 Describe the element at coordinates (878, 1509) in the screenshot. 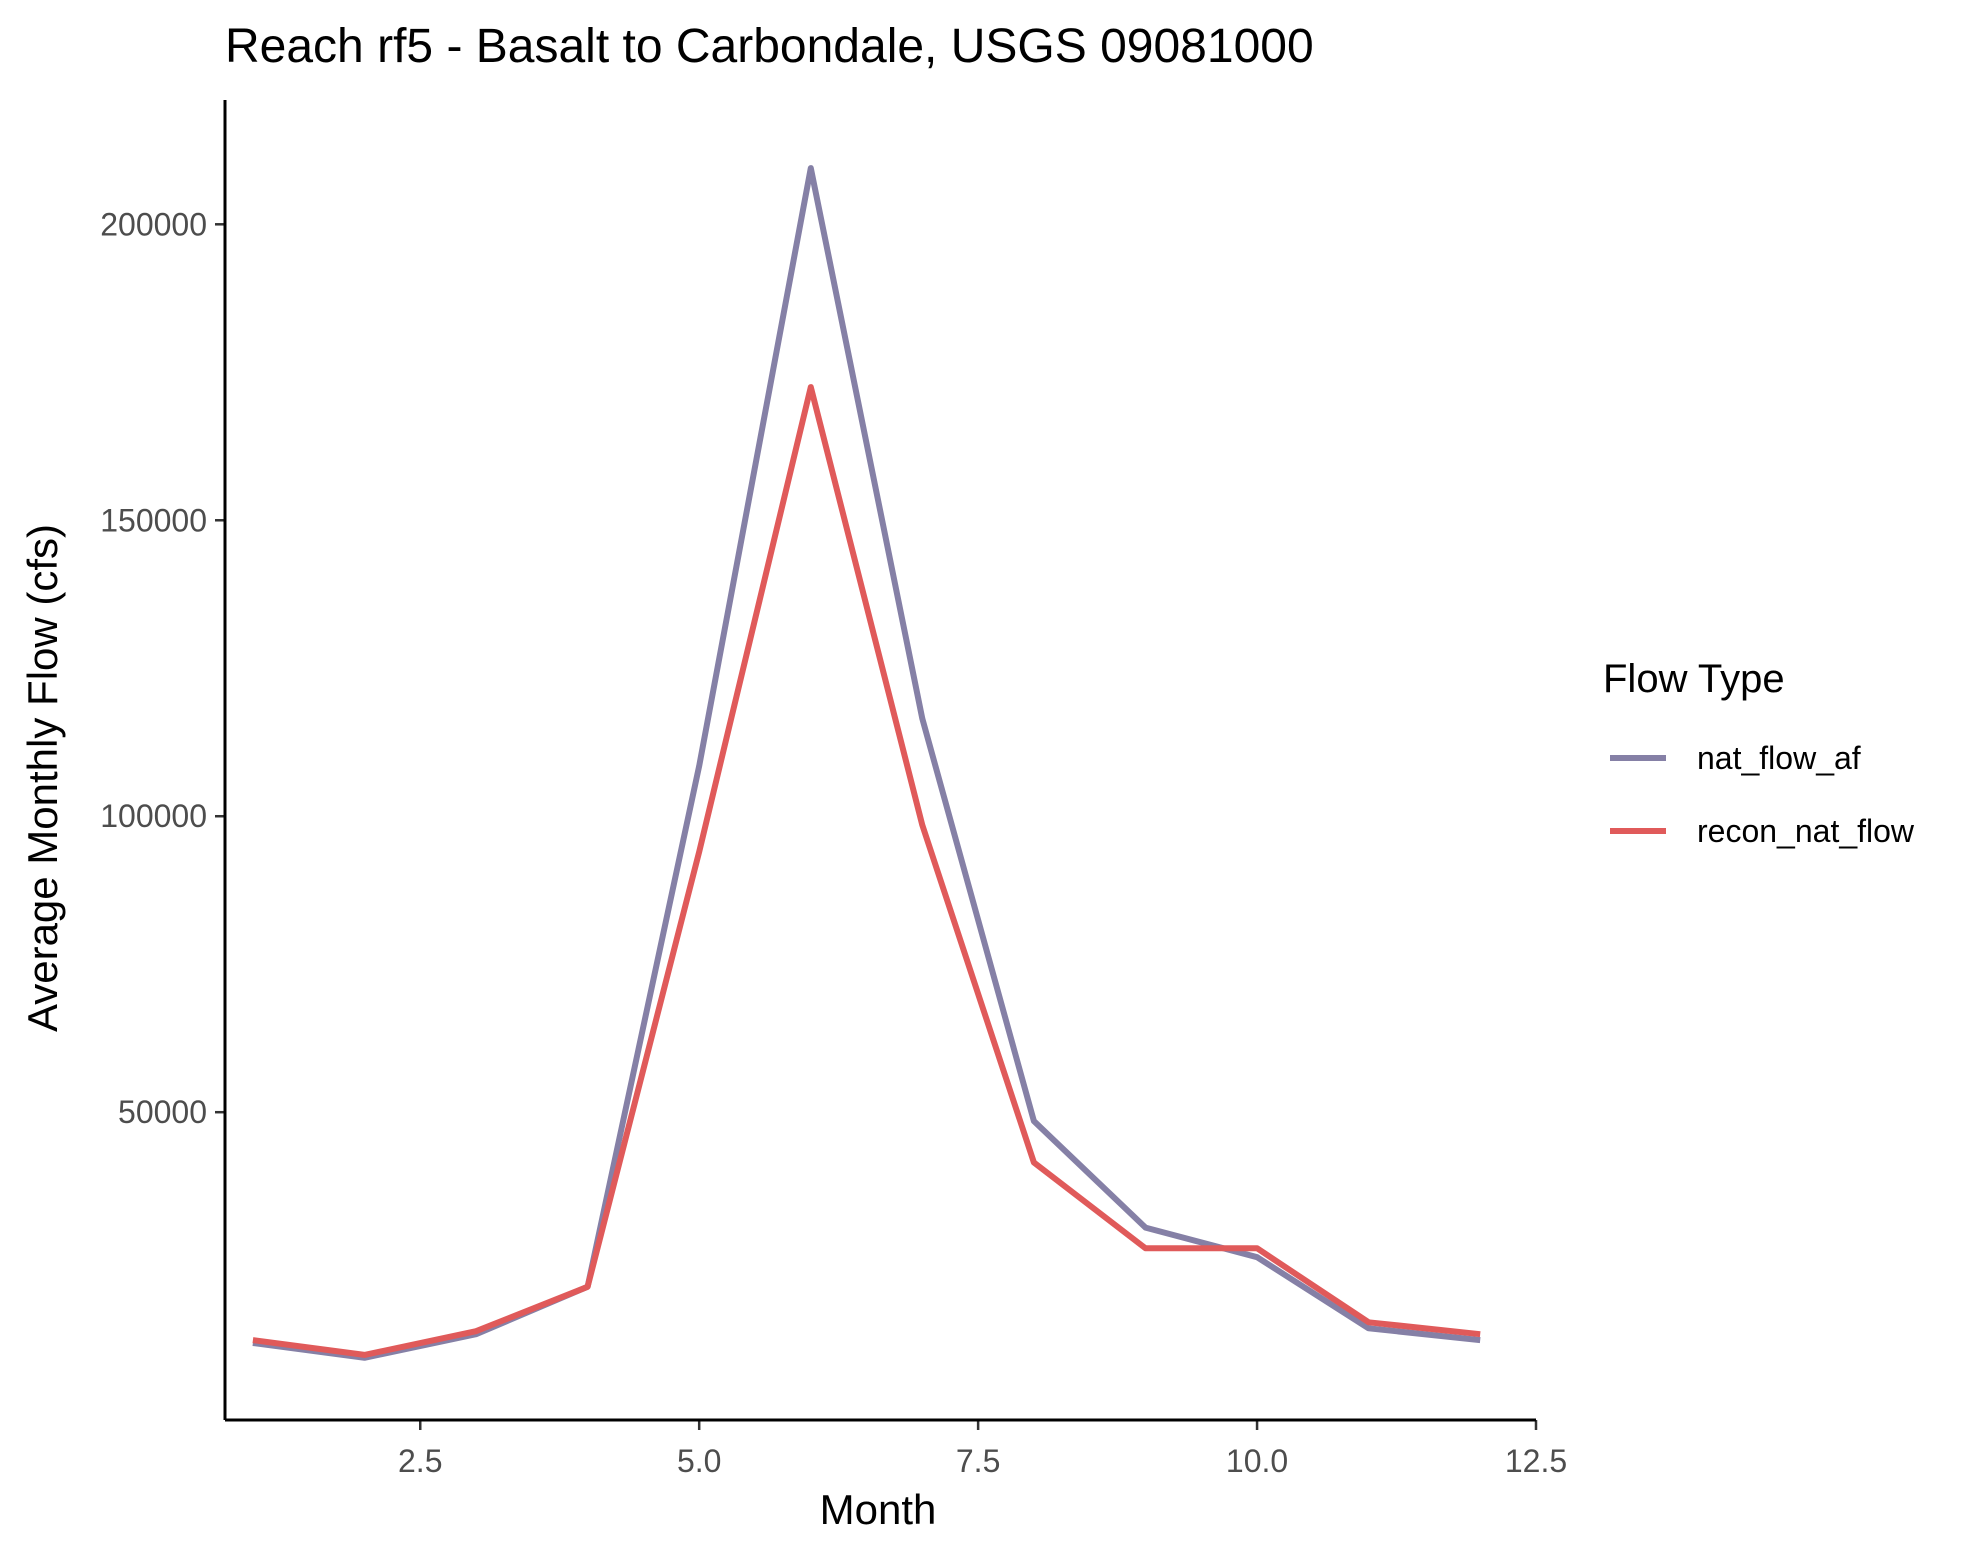

I see `x-axis-title: Month` at that location.